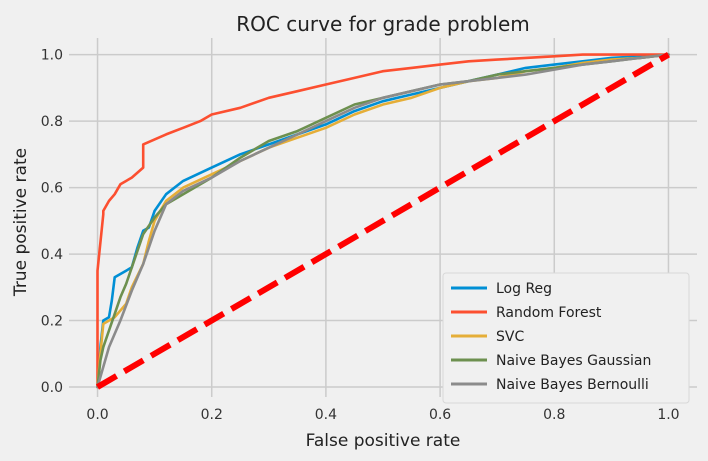 This screenshot has width=708, height=461. What do you see at coordinates (21, 222) in the screenshot?
I see `y-axis-label: True positive rate` at bounding box center [21, 222].